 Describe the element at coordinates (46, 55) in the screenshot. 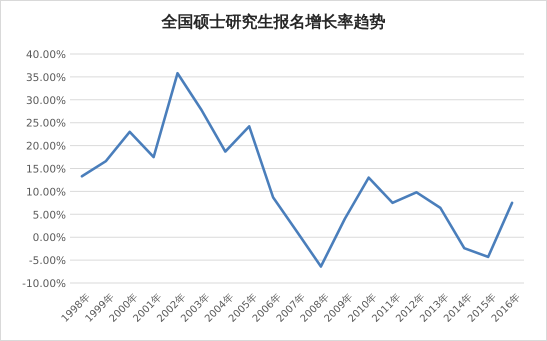

I see `y-tick-label: 40.00%` at that location.